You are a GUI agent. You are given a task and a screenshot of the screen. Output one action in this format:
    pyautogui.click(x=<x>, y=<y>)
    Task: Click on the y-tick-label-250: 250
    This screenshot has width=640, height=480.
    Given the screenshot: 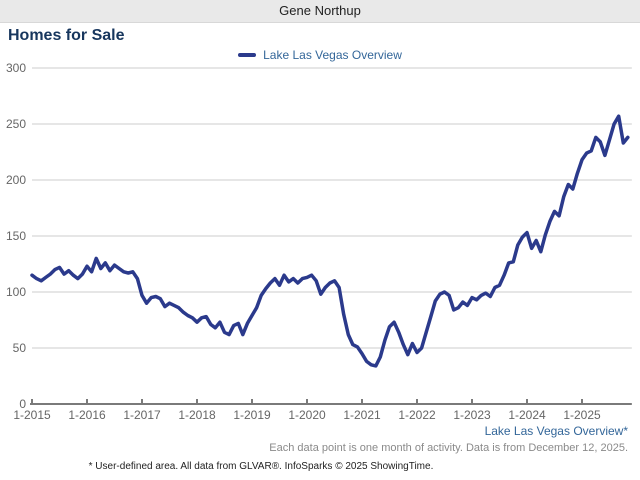 What is the action you would take?
    pyautogui.click(x=16, y=124)
    